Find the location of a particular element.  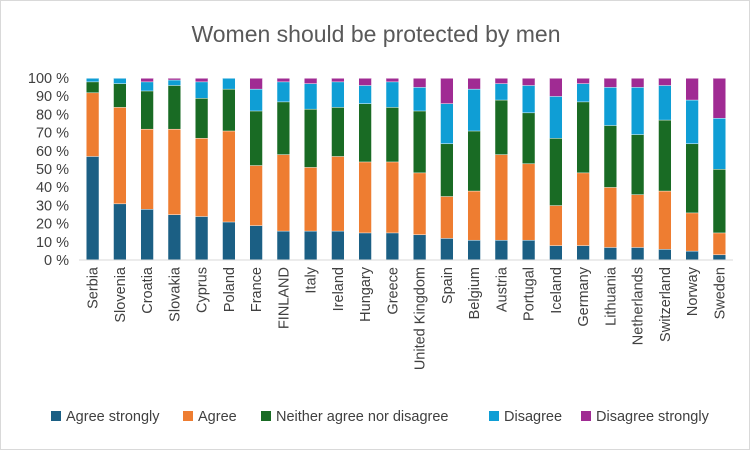

bar-stack-lithuania is located at coordinates (610, 168).